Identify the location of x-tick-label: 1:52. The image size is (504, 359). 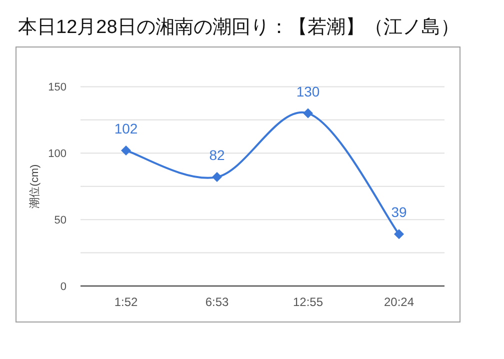
(126, 302).